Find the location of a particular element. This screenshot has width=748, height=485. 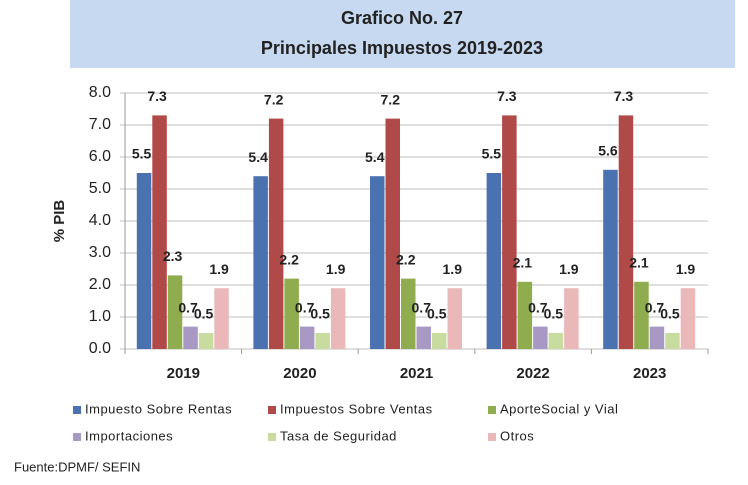

value-label: 2.3 is located at coordinates (173, 256).